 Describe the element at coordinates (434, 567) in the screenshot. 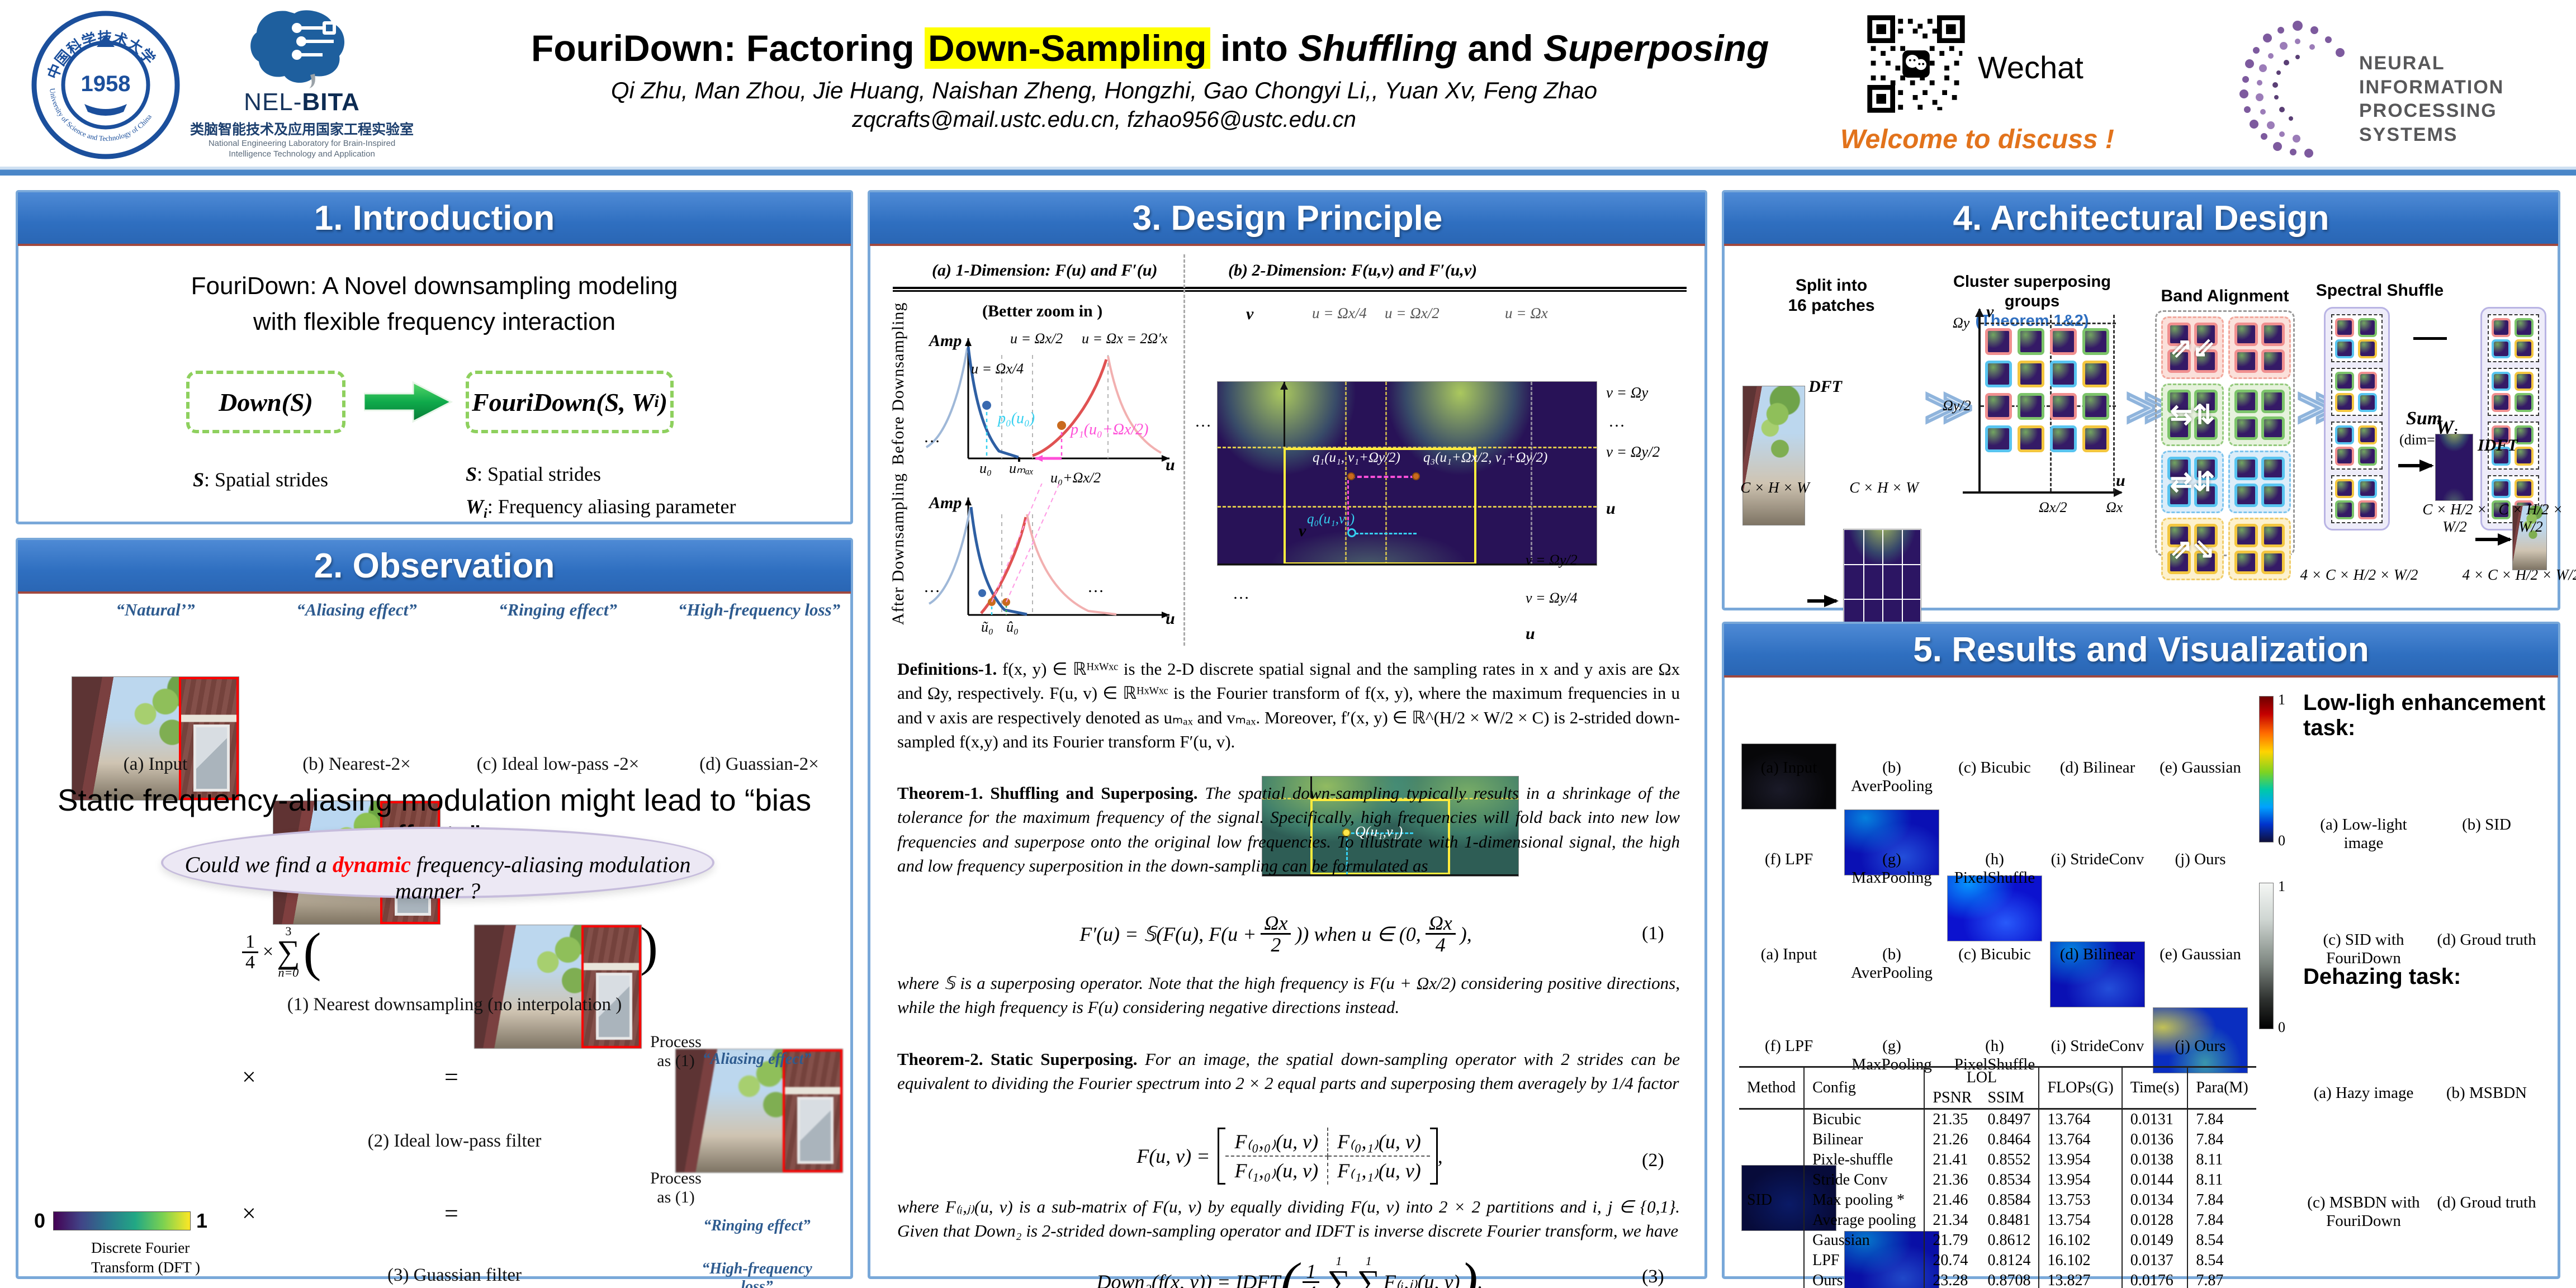

I see `section2-header: 2. Observation` at that location.